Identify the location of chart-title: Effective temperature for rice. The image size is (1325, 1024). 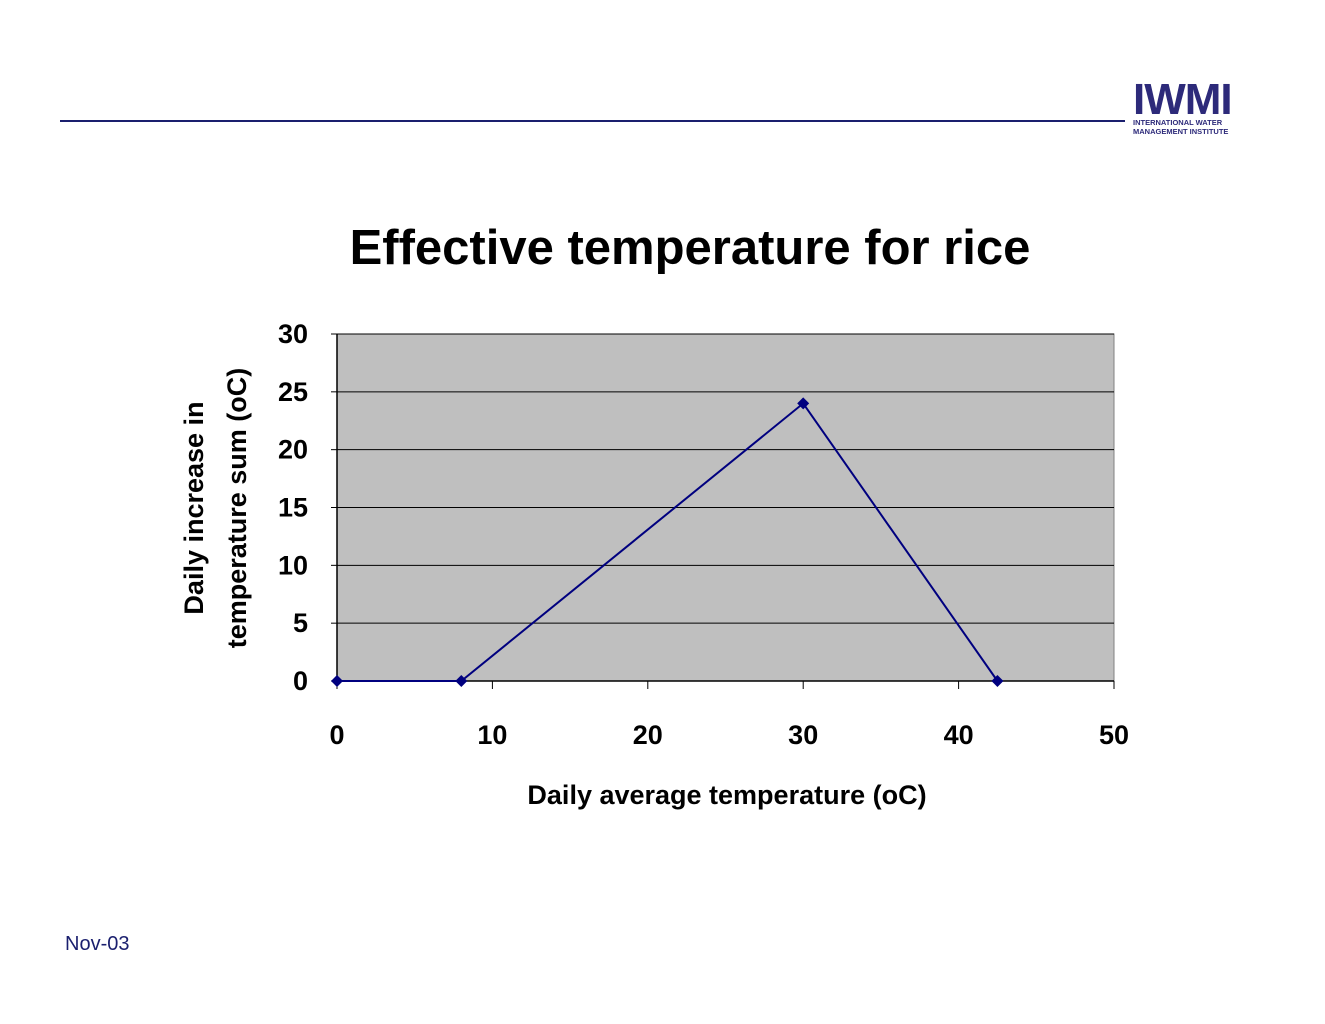
(690, 248).